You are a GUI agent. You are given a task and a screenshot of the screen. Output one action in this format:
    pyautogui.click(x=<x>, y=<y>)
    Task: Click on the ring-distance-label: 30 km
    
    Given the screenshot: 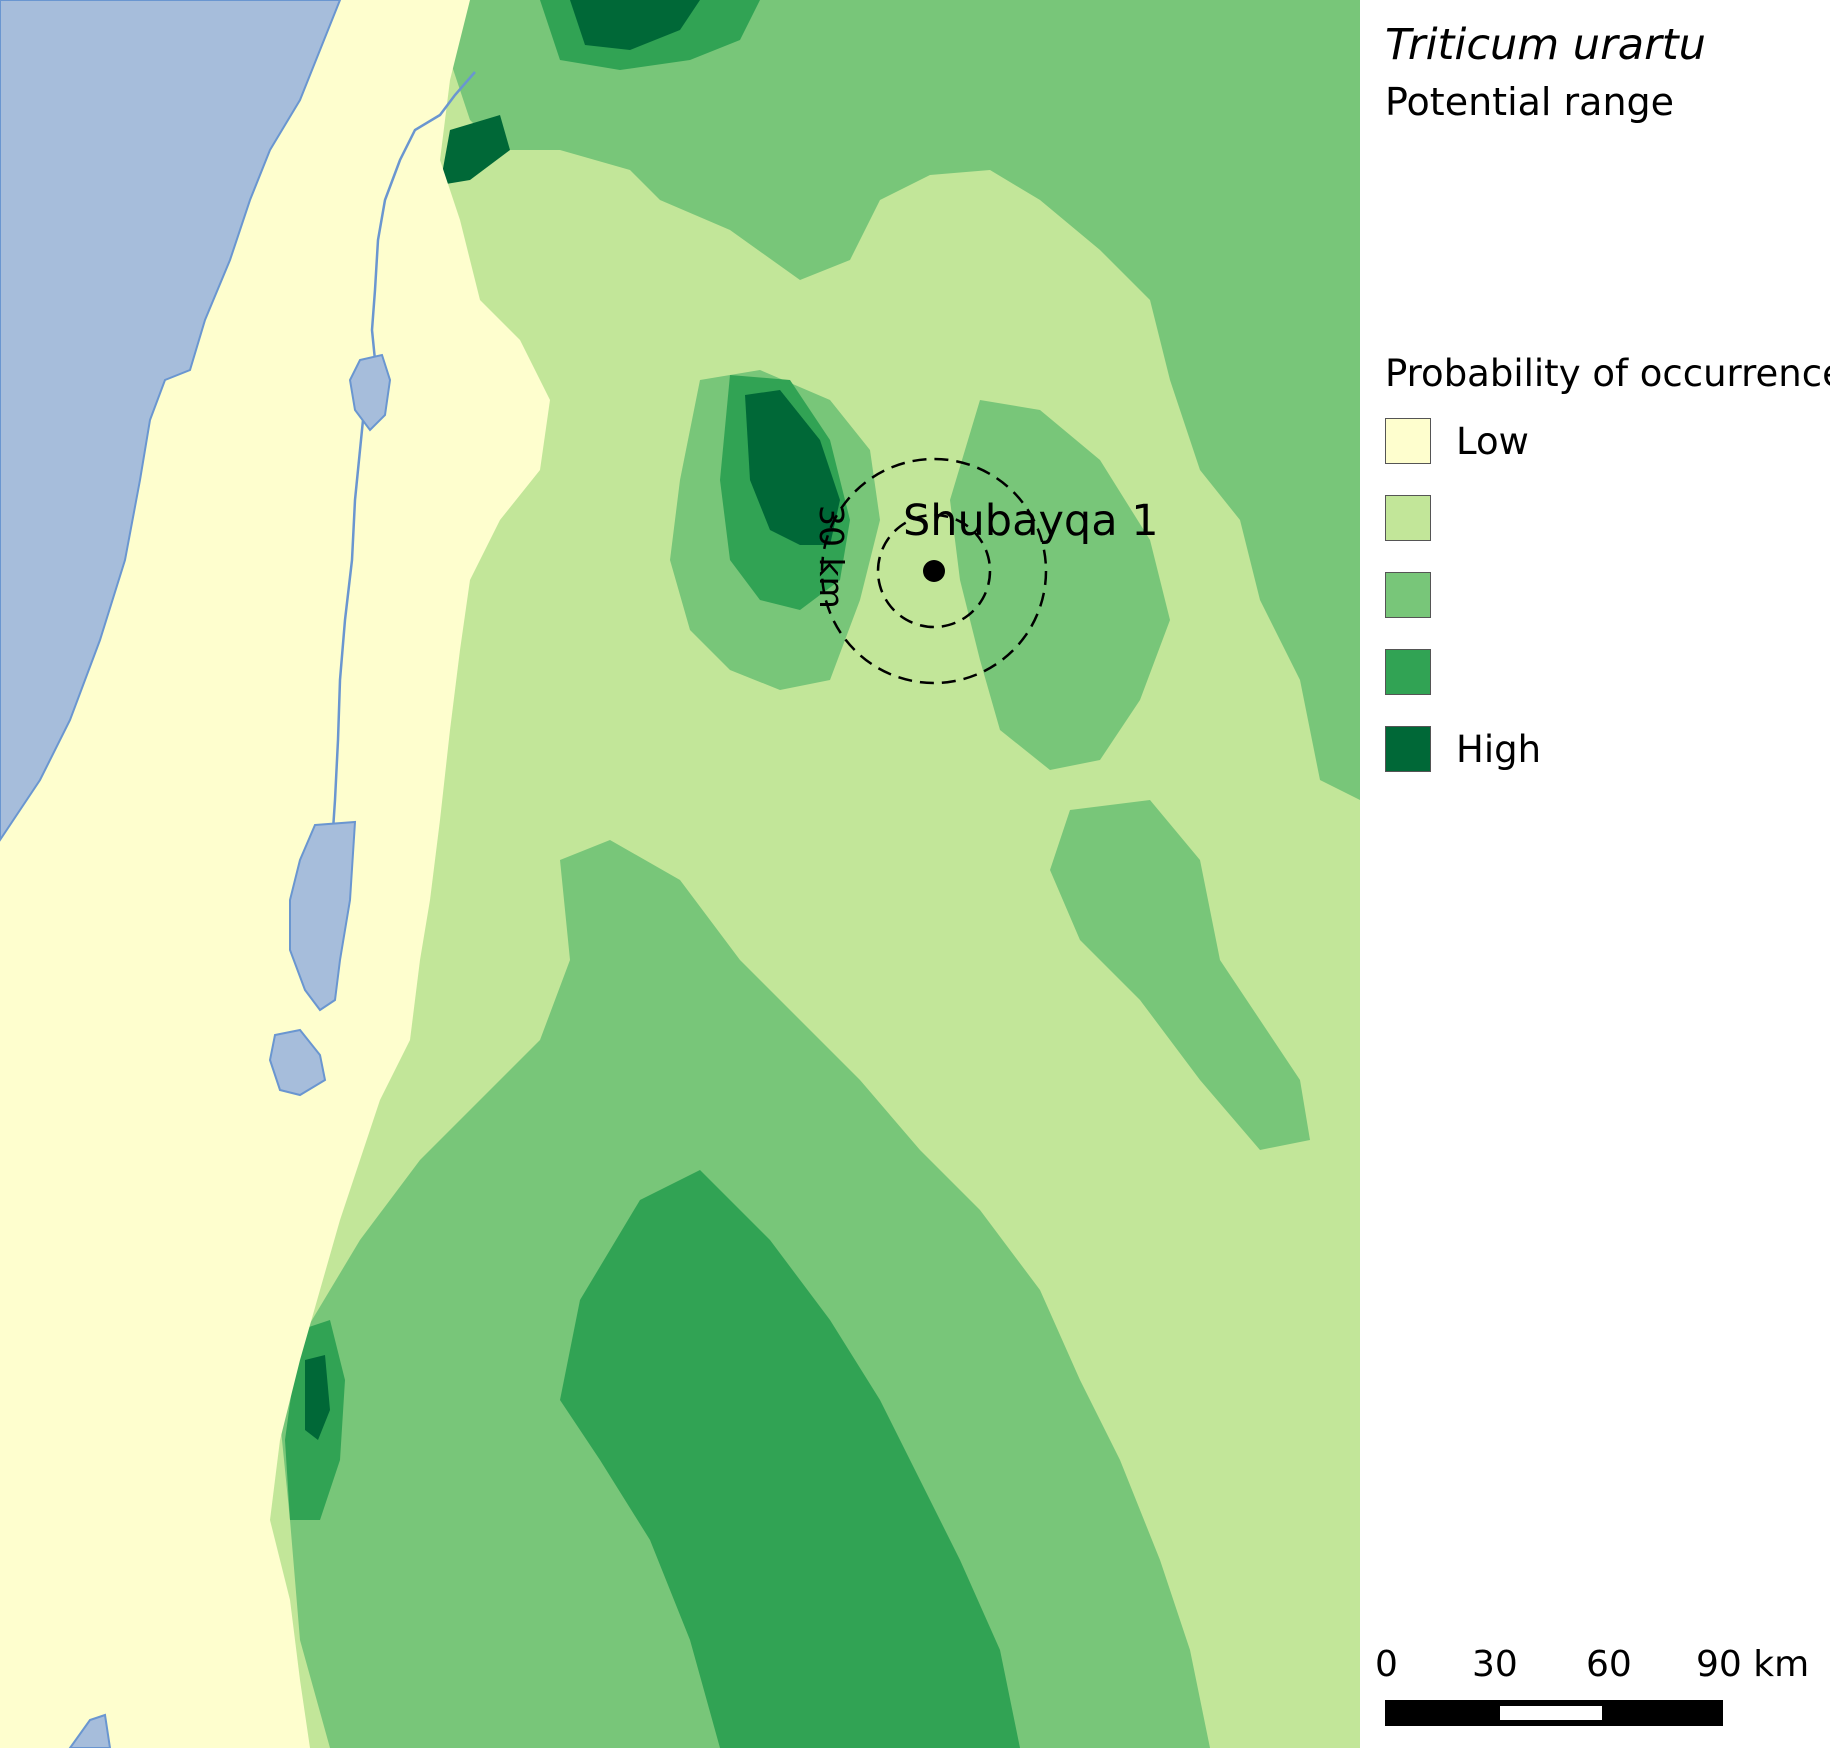 What is the action you would take?
    pyautogui.click(x=831, y=557)
    